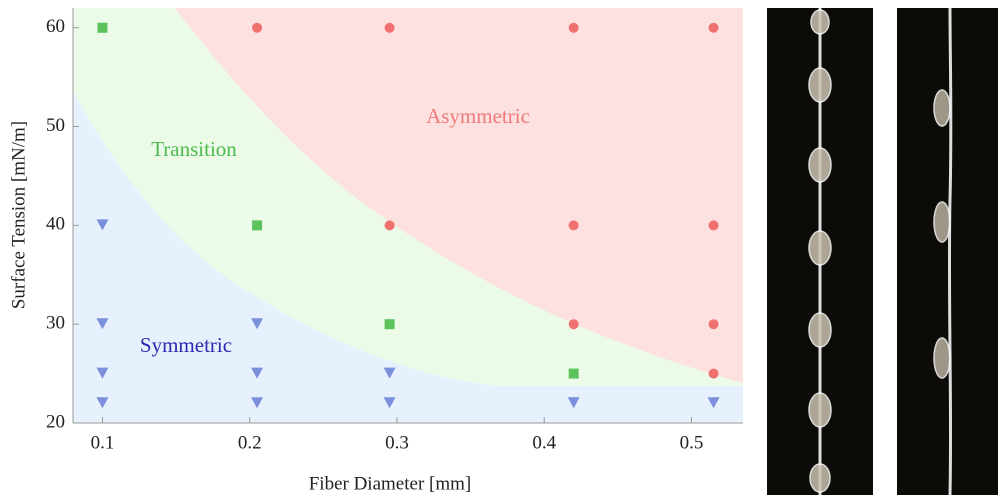  I want to click on y-tick-label: 60, so click(55, 26).